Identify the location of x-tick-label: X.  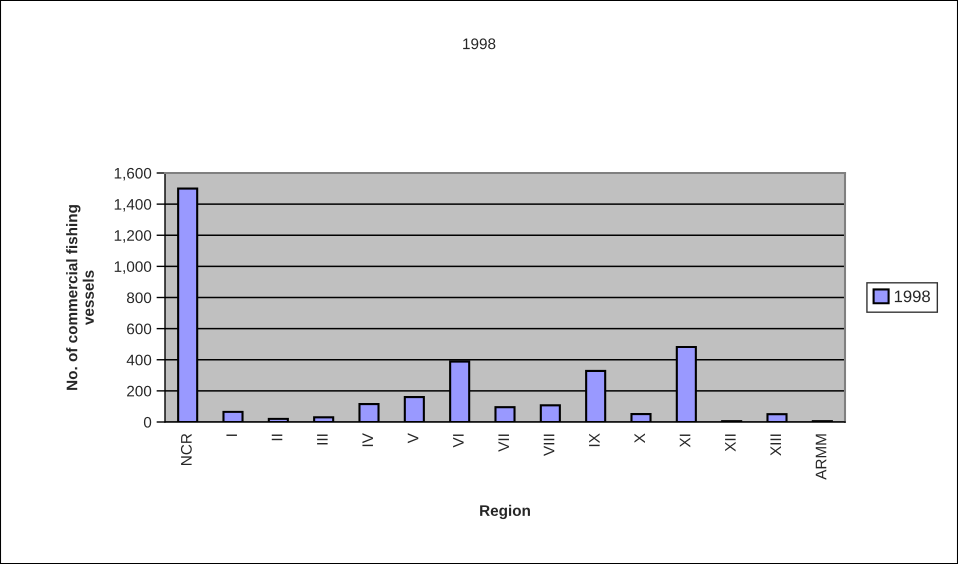
(639, 438).